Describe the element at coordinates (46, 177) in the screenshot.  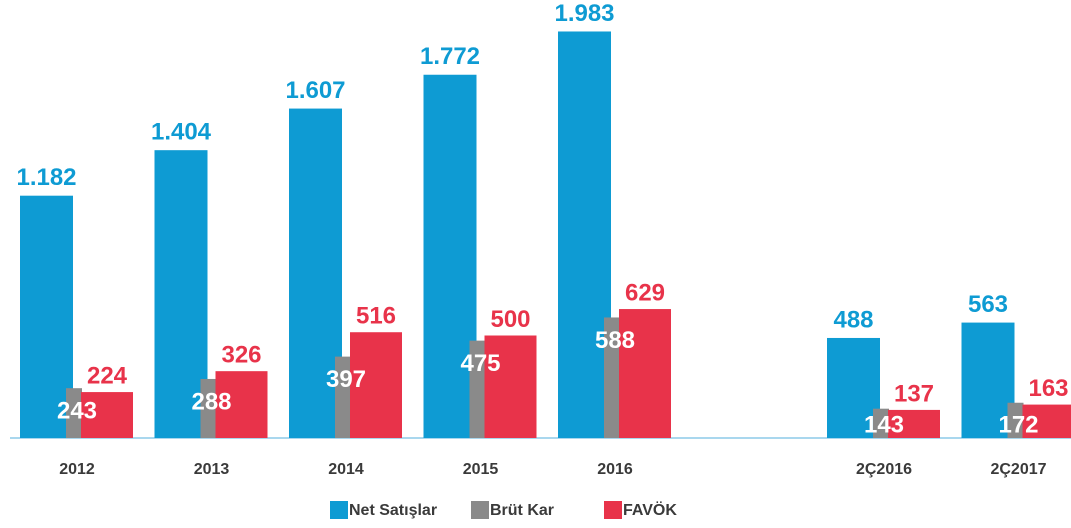
I see `data-label: 1.182` at that location.